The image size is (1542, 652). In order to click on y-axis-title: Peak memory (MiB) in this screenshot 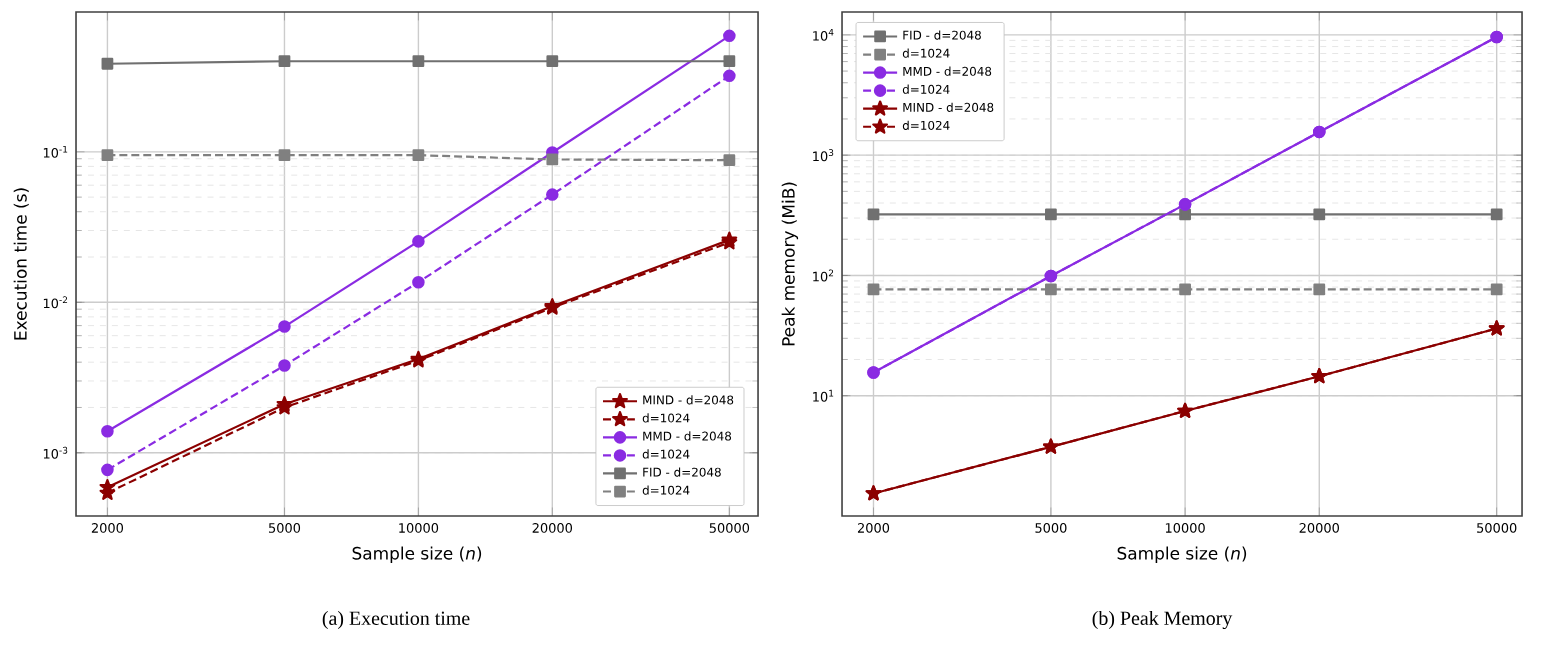, I will do `click(790, 264)`.